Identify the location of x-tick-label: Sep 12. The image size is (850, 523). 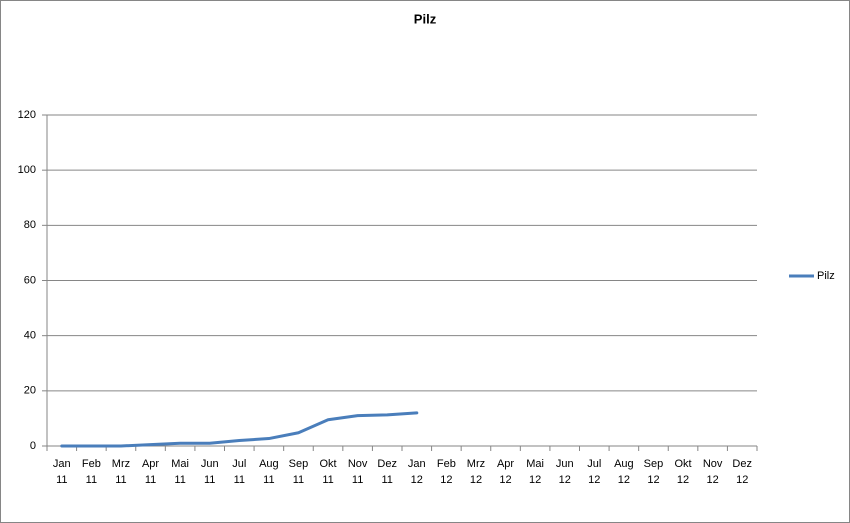
(654, 472).